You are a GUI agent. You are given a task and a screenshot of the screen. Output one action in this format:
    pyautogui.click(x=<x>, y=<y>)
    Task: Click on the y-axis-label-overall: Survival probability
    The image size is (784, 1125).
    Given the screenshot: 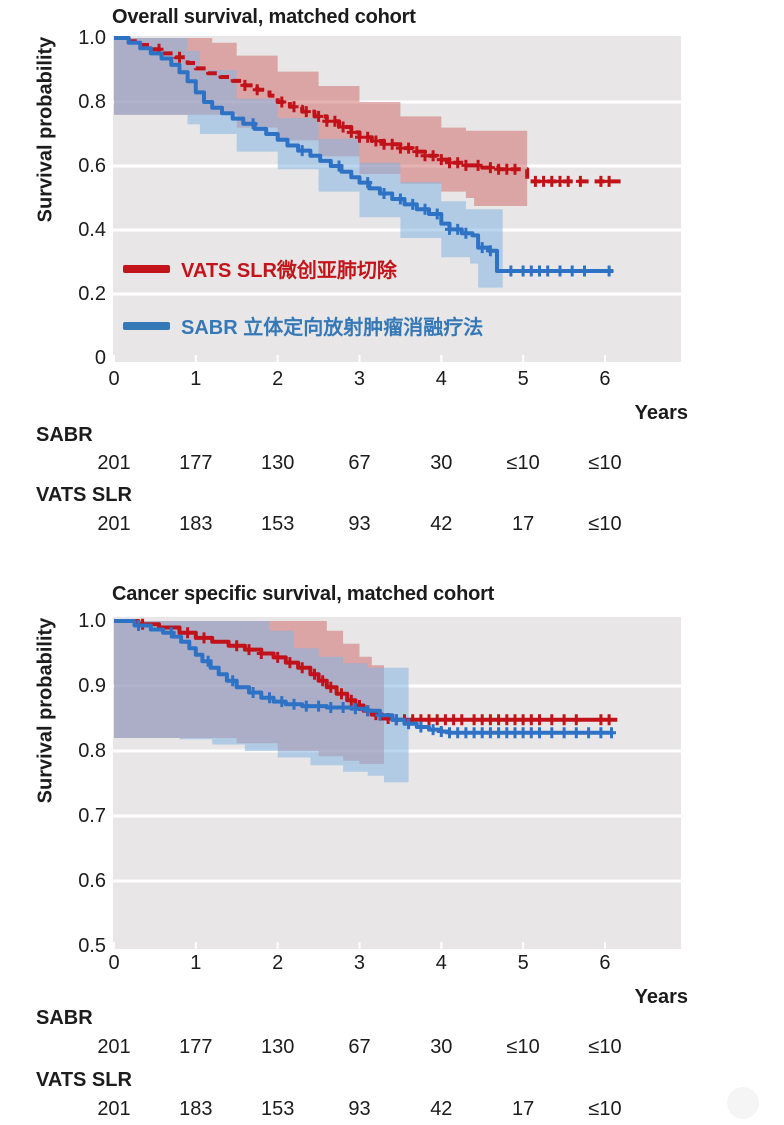 What is the action you would take?
    pyautogui.click(x=45, y=129)
    